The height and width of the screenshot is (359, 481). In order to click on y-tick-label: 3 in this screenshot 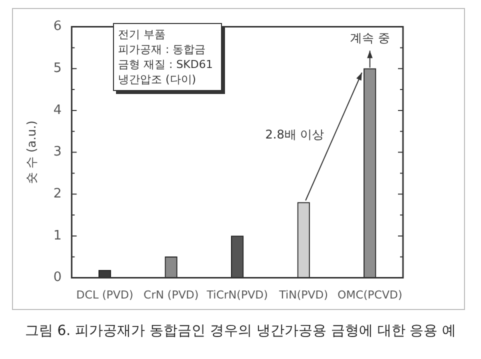, I will do `click(57, 152)`.